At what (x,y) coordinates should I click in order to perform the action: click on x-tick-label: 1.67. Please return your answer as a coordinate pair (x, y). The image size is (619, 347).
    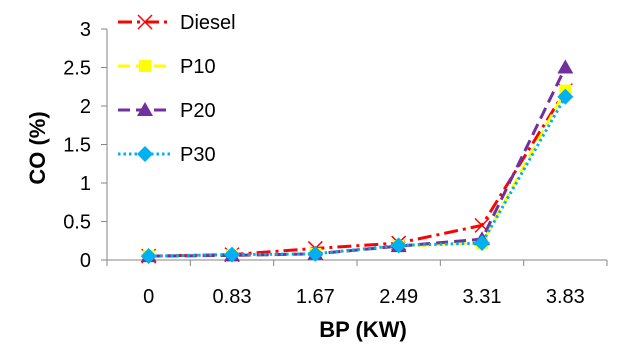
    Looking at the image, I should click on (315, 297).